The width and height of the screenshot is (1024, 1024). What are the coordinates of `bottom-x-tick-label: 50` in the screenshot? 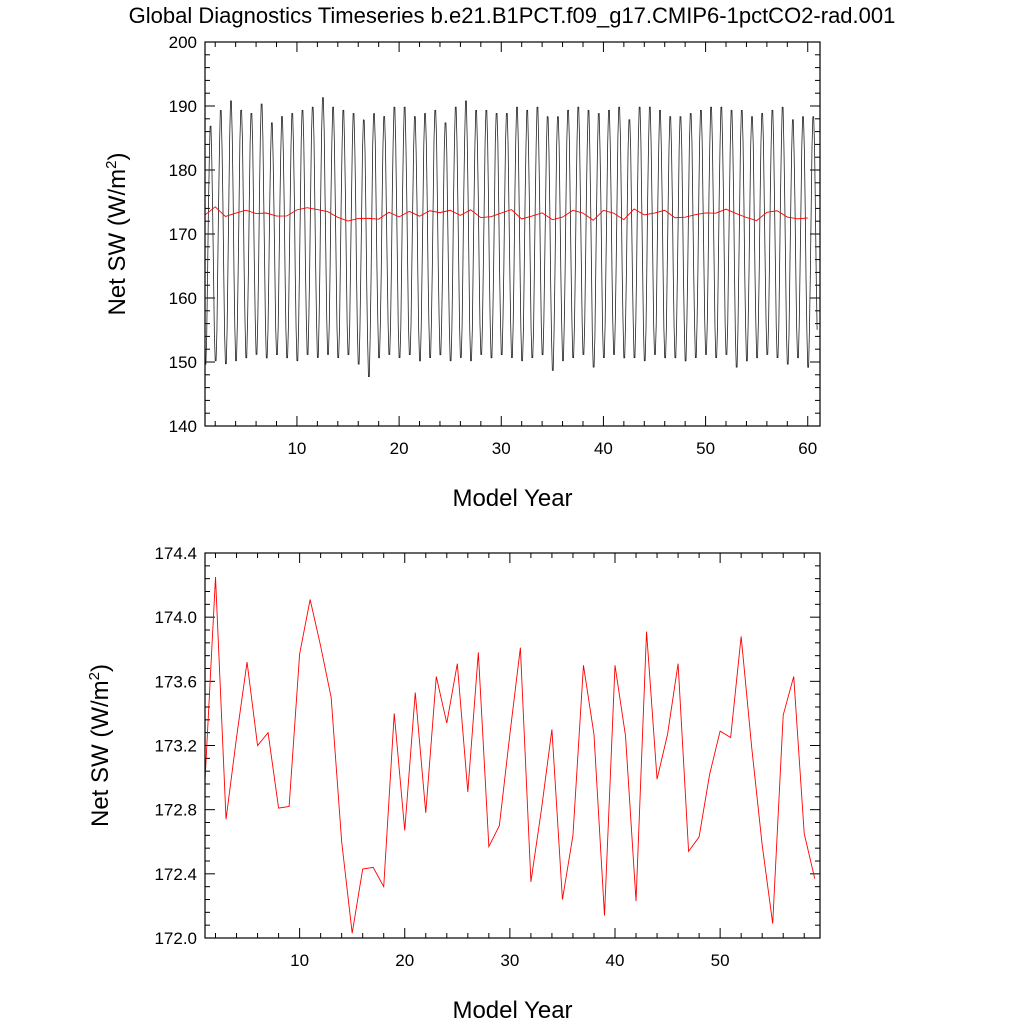 It's located at (720, 960).